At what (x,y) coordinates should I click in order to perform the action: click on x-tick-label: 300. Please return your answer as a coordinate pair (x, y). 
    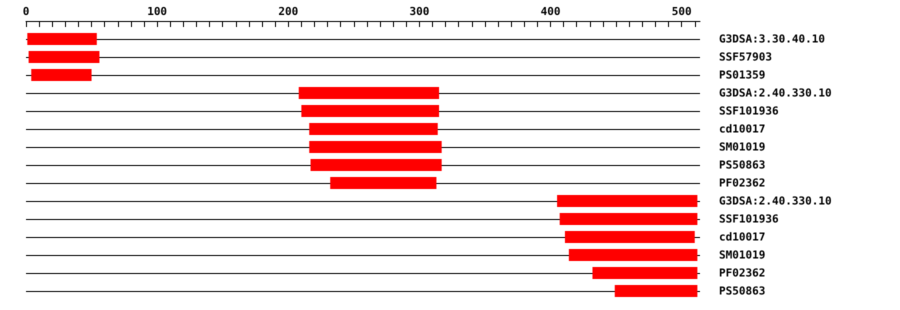
    Looking at the image, I should click on (419, 11).